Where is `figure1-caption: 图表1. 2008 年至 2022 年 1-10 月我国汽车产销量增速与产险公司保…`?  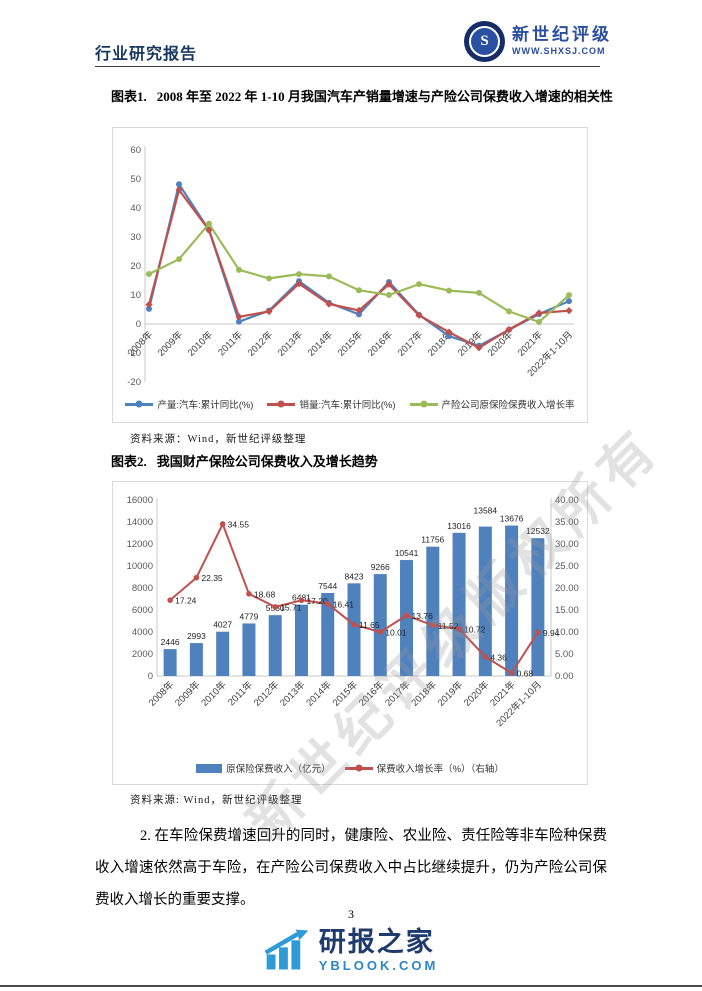
figure1-caption: 图表1. 2008 年至 2022 年 1-10 月我国汽车产销量增速与产险公司保… is located at coordinates (368, 97).